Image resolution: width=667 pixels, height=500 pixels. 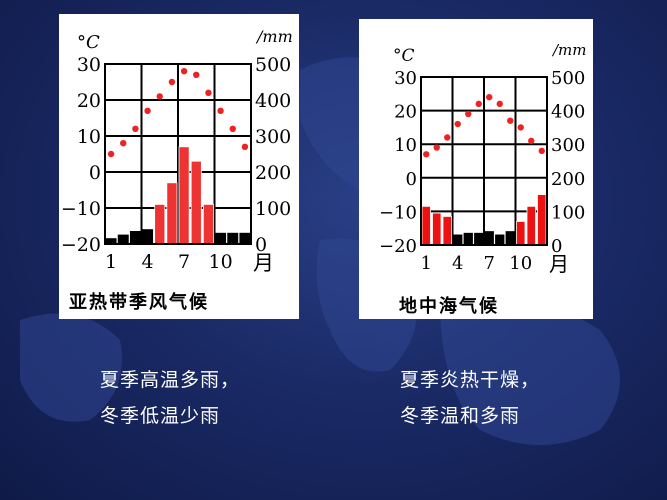 I want to click on caption-line: 夏季炎热干燥，, so click(x=470, y=380).